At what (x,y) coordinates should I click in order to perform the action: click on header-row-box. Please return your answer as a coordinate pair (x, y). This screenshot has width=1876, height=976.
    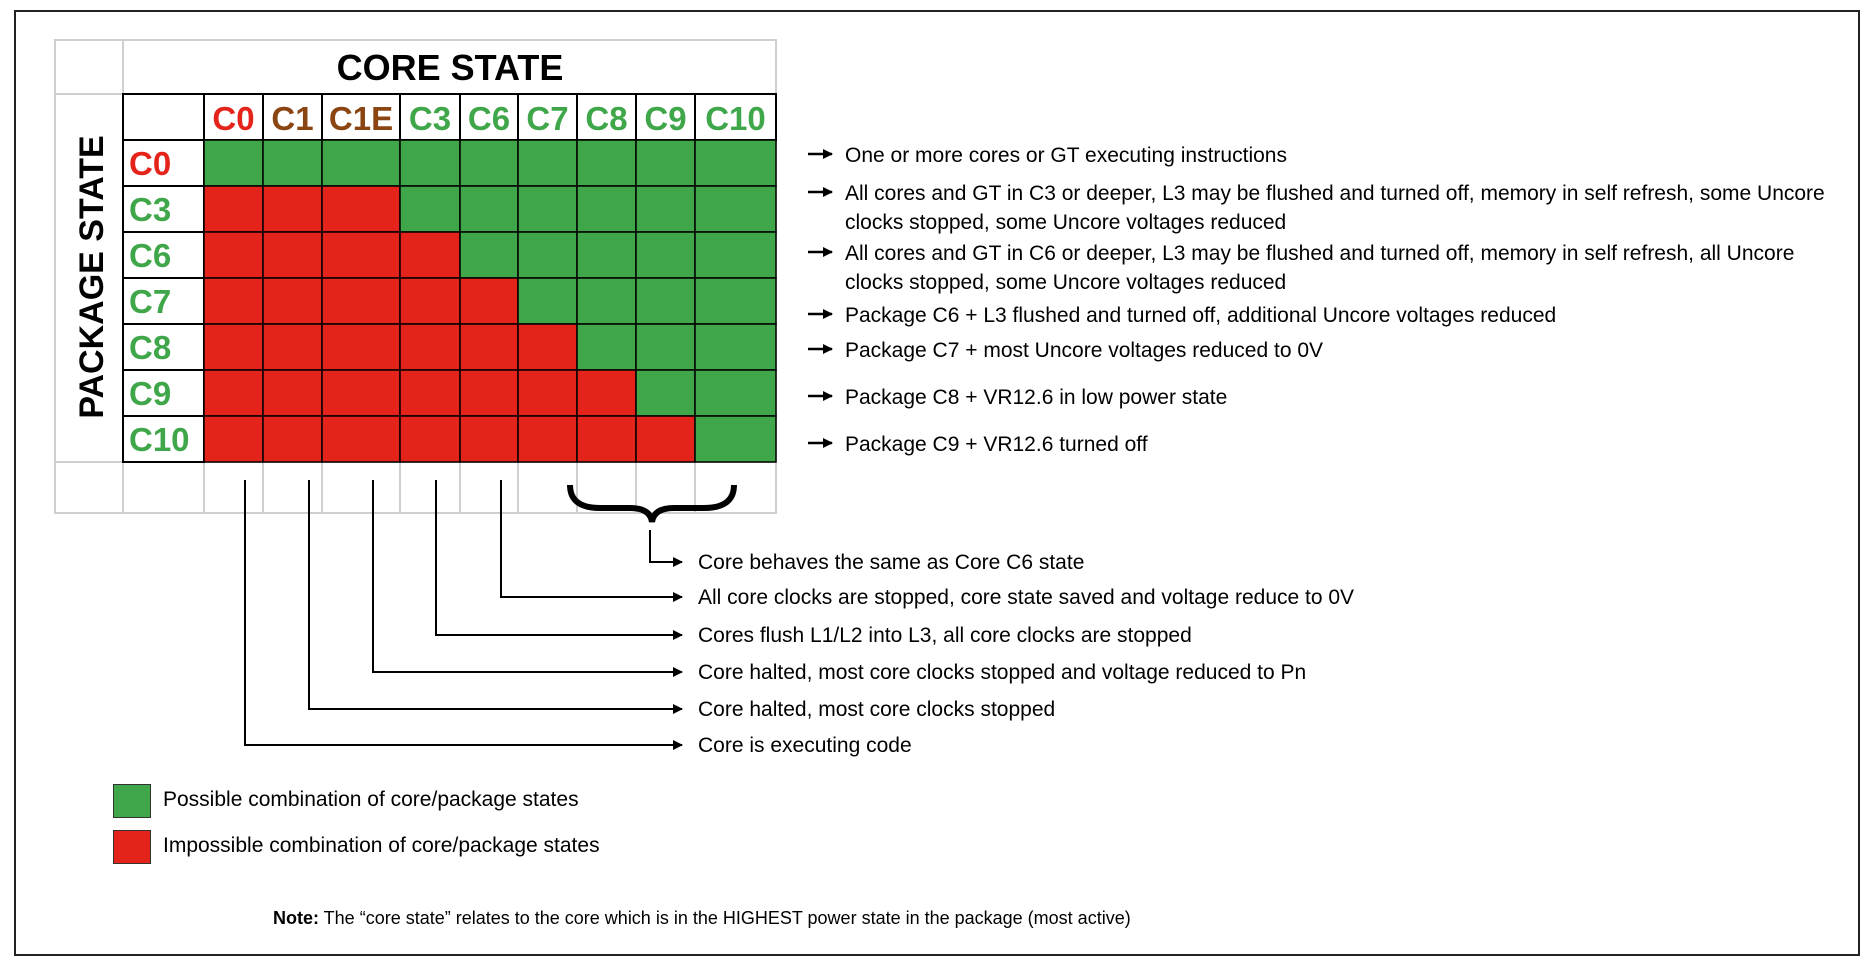
    Looking at the image, I should click on (449, 117).